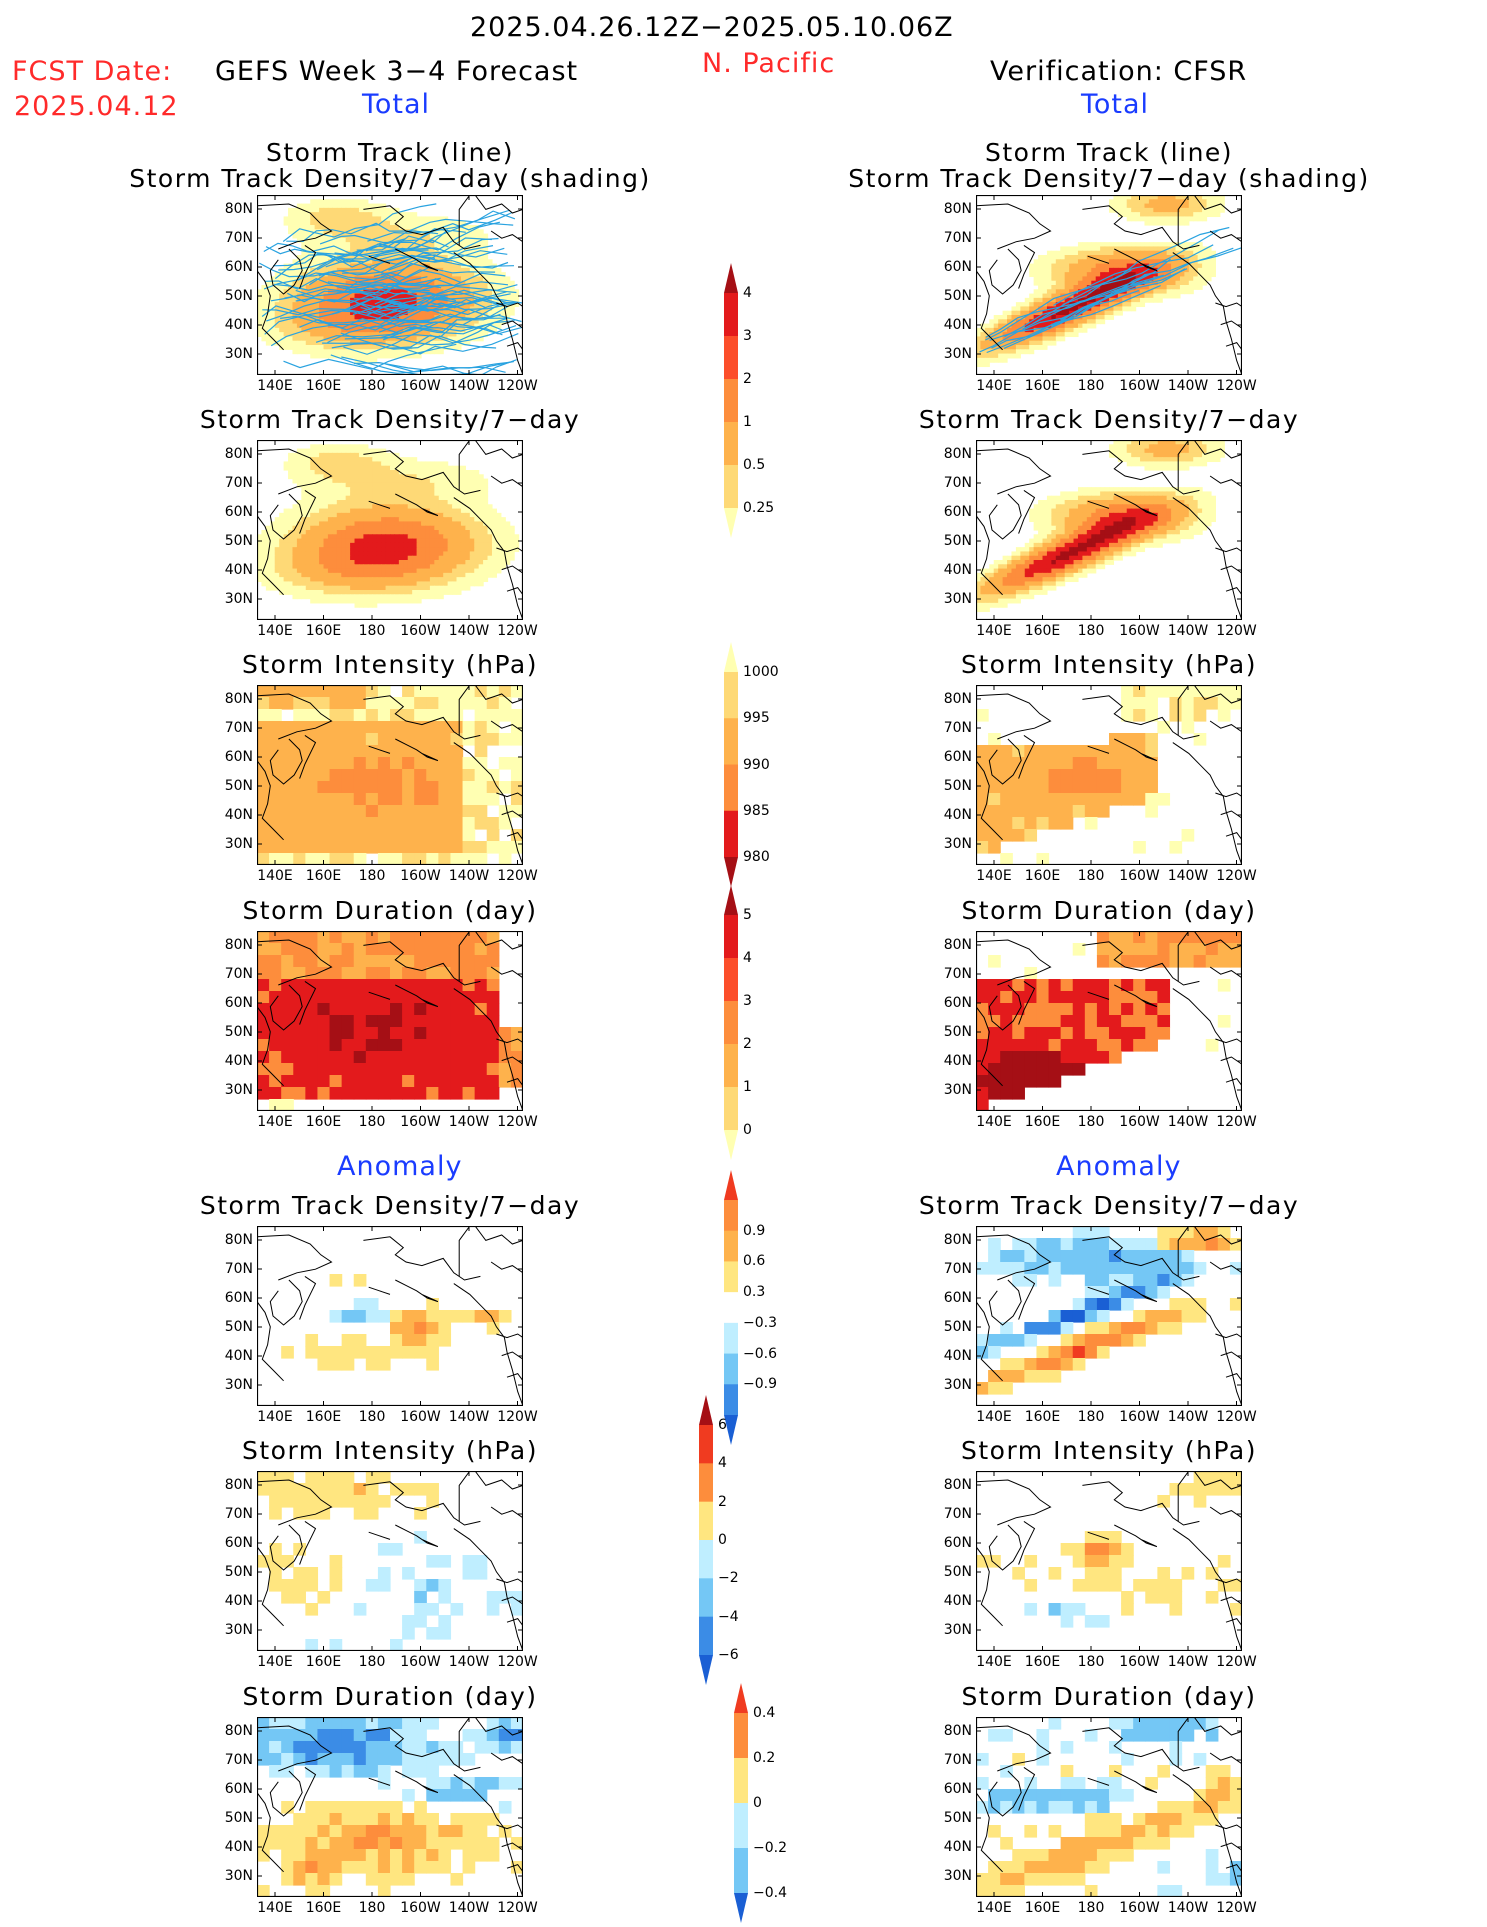  What do you see at coordinates (372, 631) in the screenshot?
I see `lon-label: 180` at bounding box center [372, 631].